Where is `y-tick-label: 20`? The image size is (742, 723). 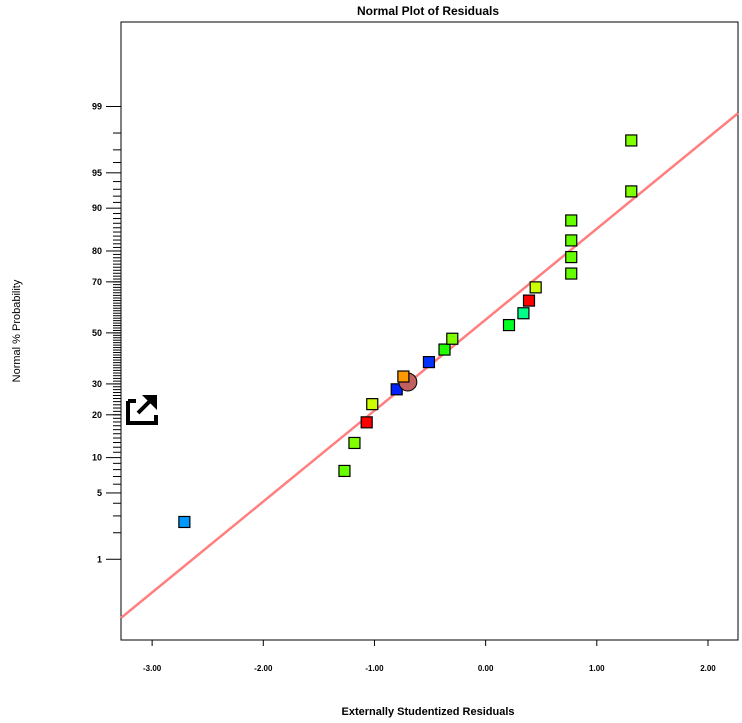 y-tick-label: 20 is located at coordinates (97, 415).